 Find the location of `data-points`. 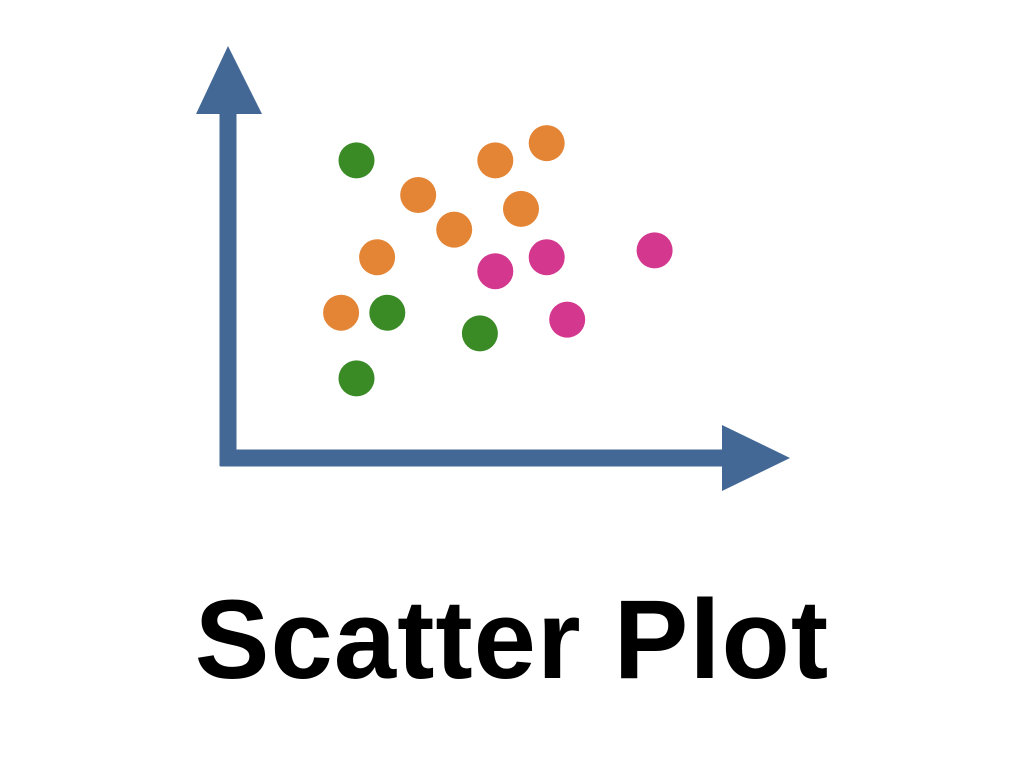

data-points is located at coordinates (498, 261).